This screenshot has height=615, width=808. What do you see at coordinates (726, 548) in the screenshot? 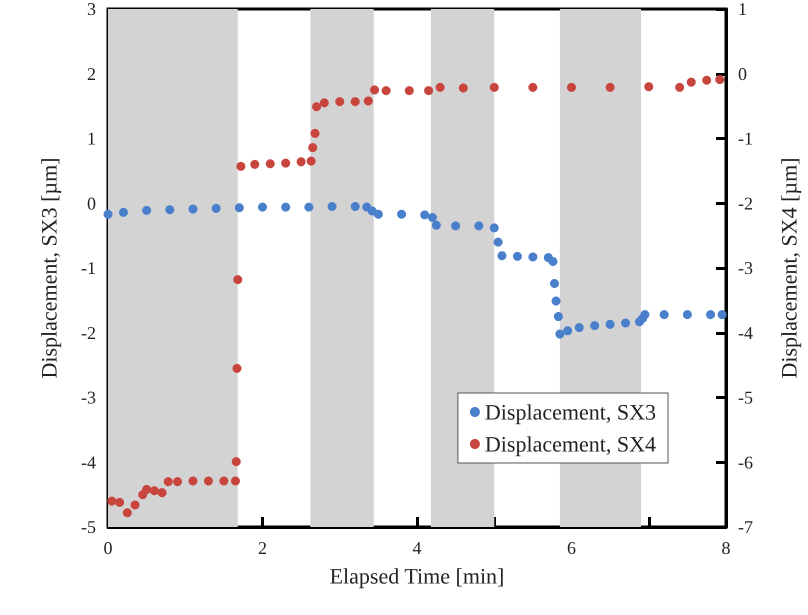
I see `x-tick-label: 8` at bounding box center [726, 548].